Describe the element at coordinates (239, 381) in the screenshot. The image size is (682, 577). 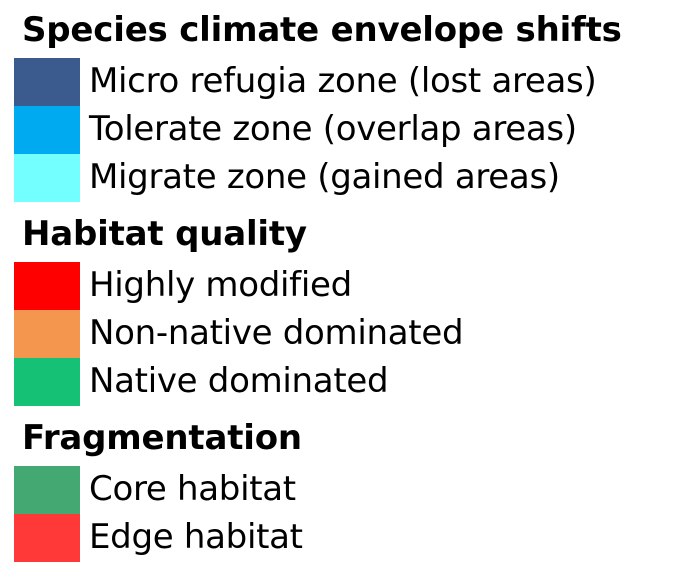
I see `legend-item-label: Native dominated` at that location.